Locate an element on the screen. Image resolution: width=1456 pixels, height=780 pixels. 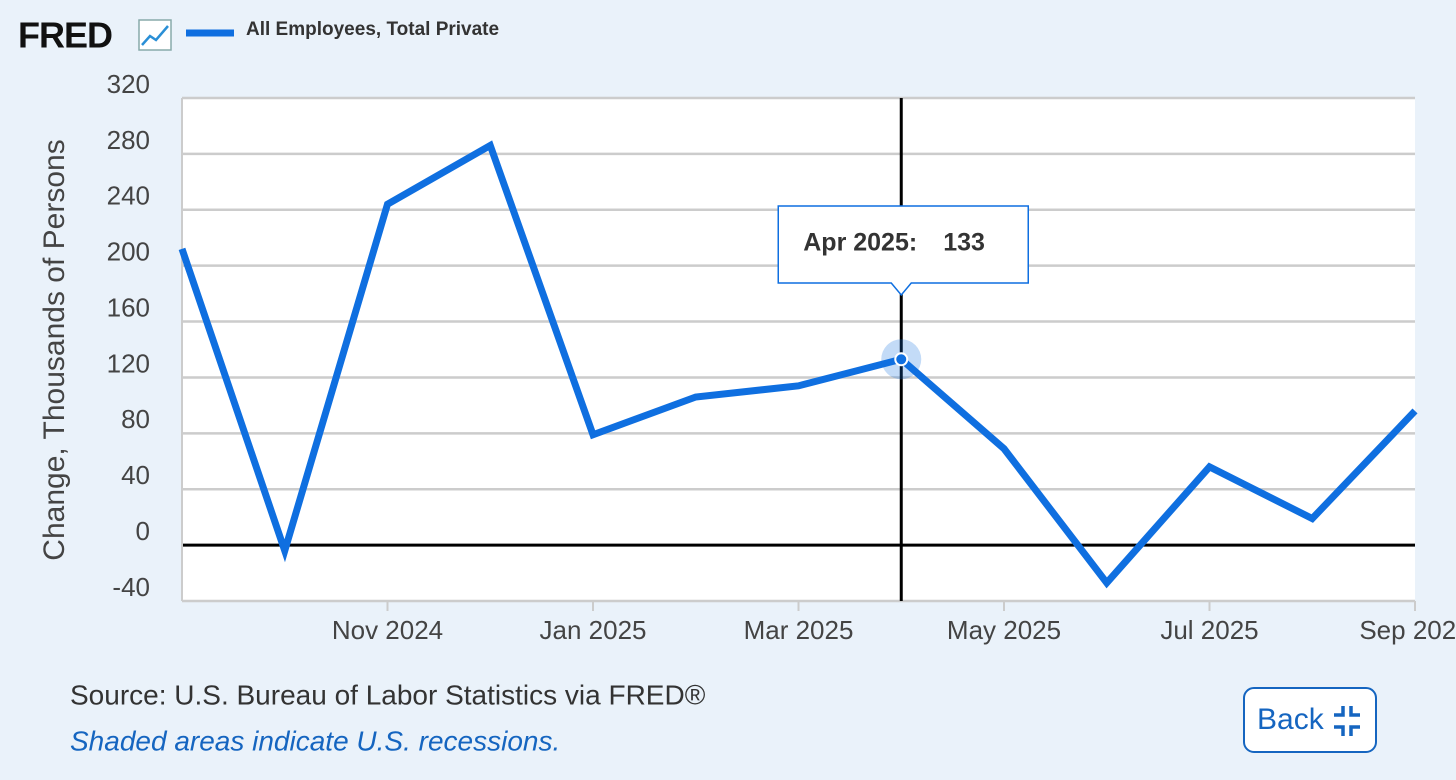
logo: FRED is located at coordinates (65, 35).